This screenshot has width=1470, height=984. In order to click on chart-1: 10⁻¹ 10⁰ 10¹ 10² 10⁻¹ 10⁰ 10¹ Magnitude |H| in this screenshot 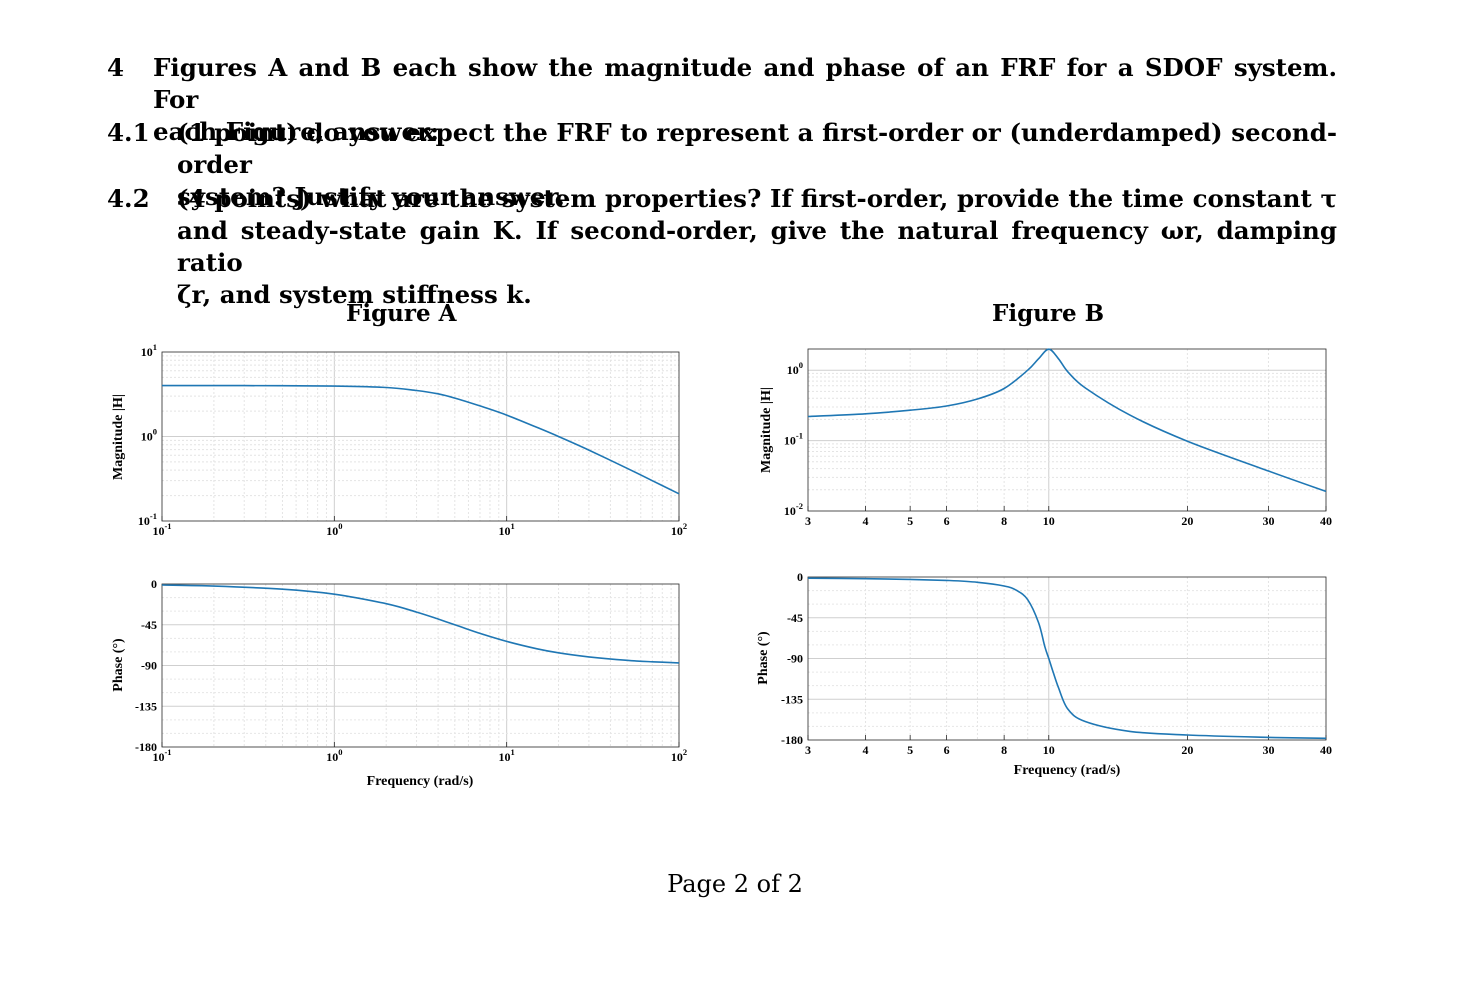, I will do `click(399, 440)`.